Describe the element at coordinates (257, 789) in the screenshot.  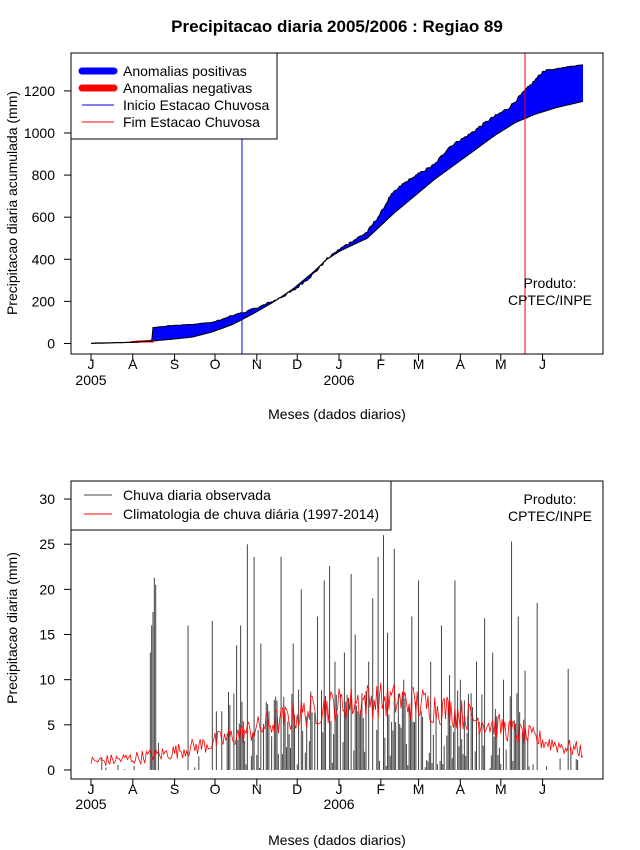
I see `bottom-x-month-label: N` at that location.